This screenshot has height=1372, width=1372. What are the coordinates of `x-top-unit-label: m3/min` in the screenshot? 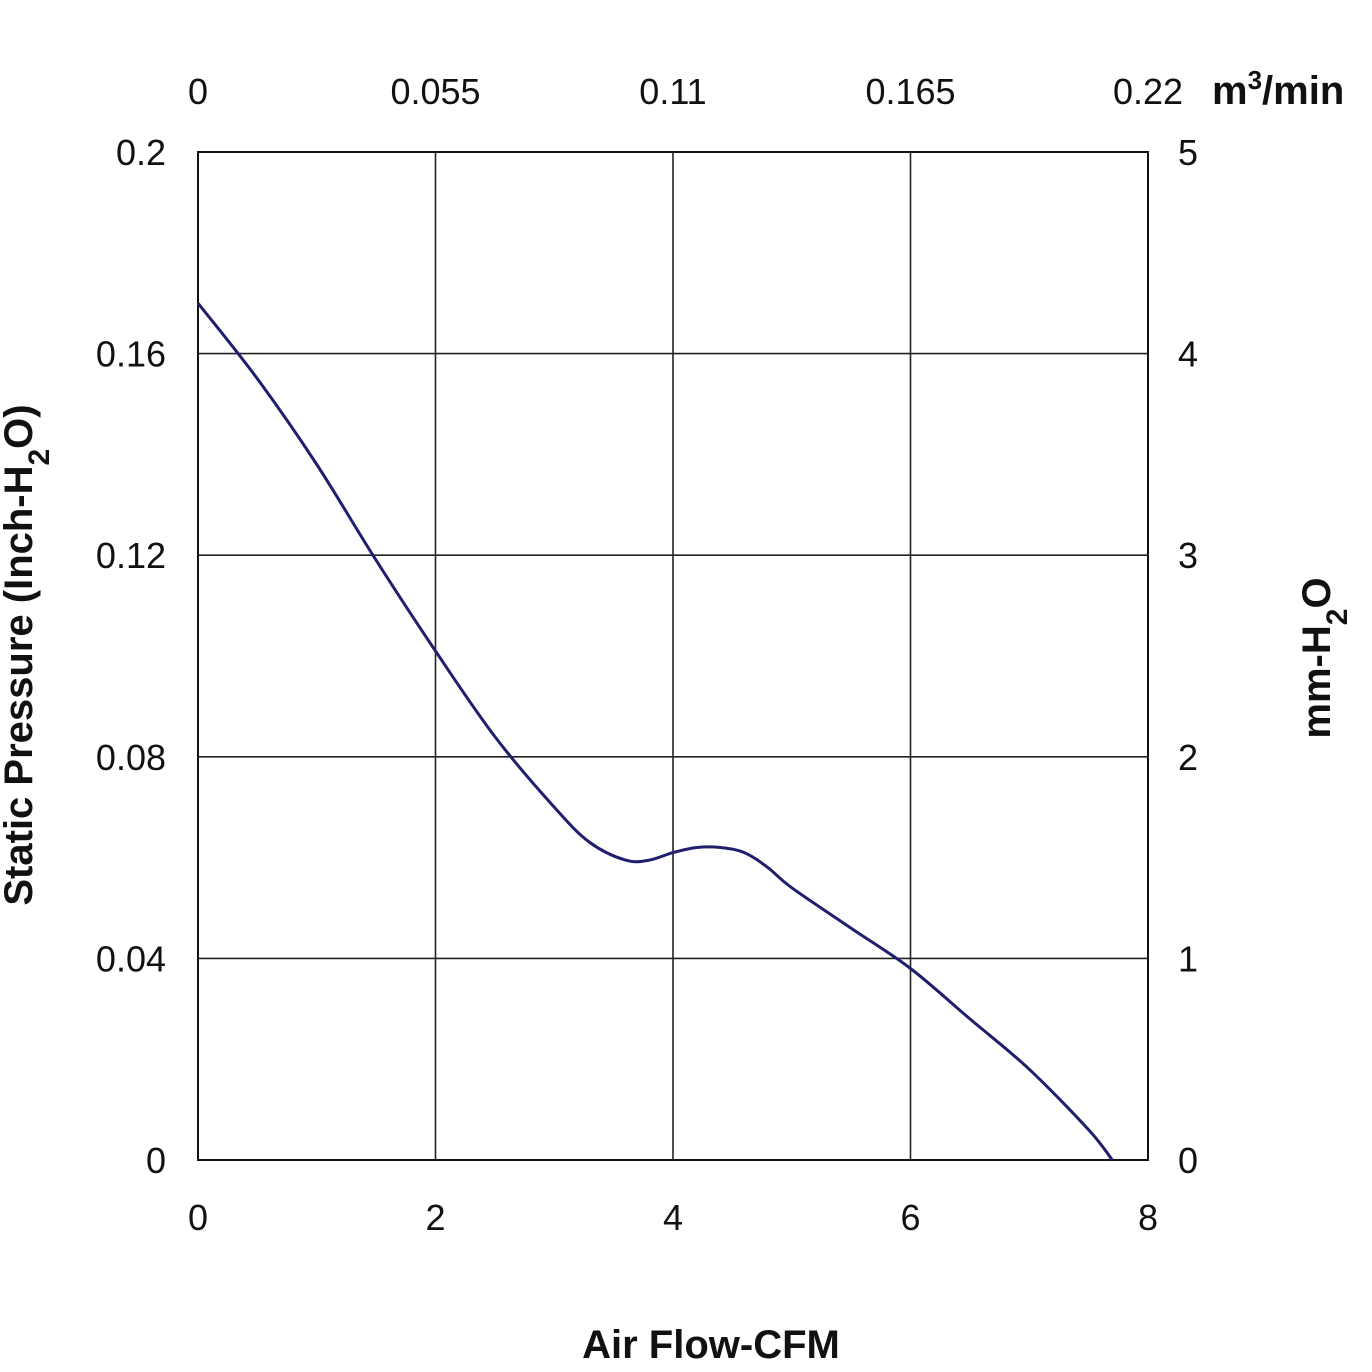 It's located at (1278, 89).